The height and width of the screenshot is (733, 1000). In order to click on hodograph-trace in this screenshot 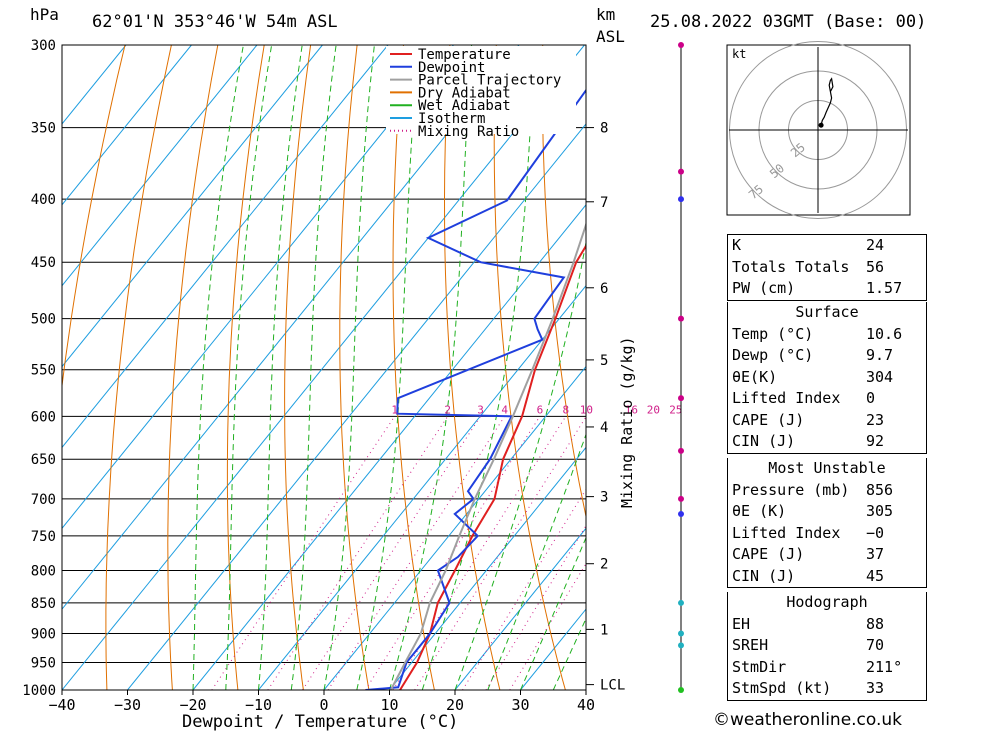, I will do `click(827, 101)`.